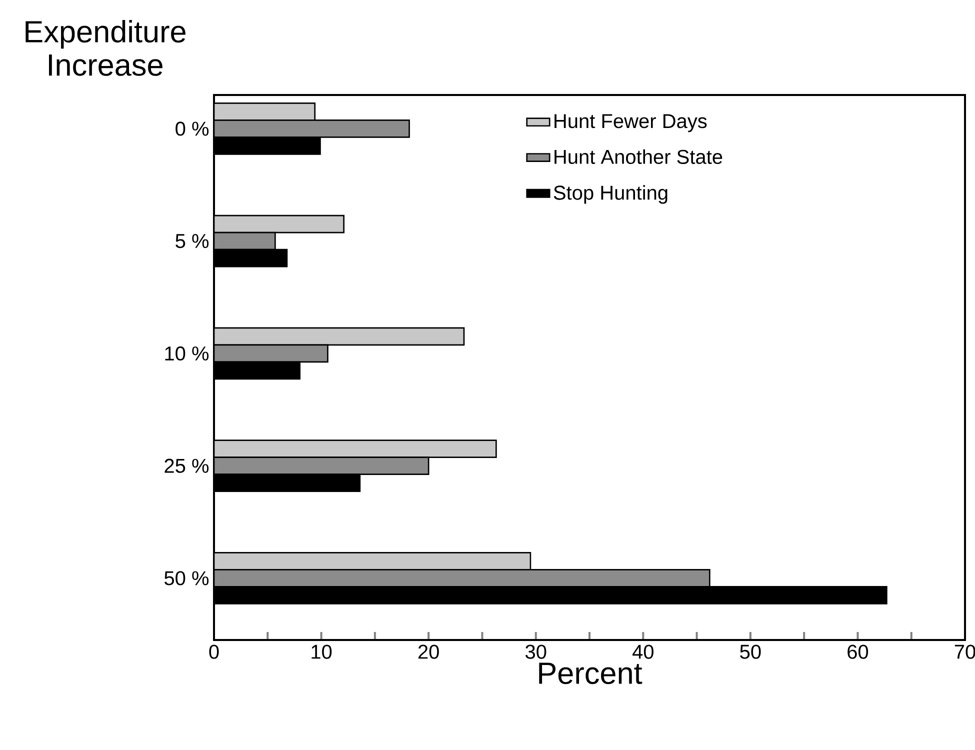 This screenshot has width=975, height=750. I want to click on x-axis-title: Percent, so click(590, 673).